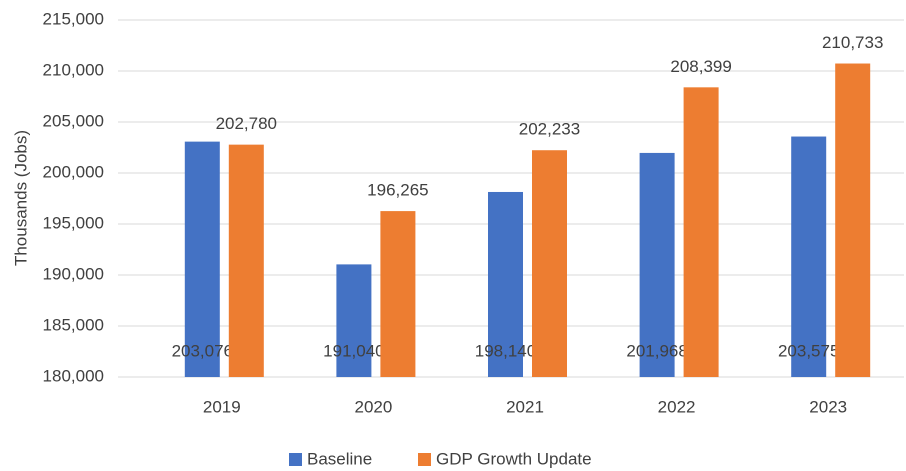 The width and height of the screenshot is (906, 471). Describe the element at coordinates (222, 406) in the screenshot. I see `x-tick-label: 2019` at that location.